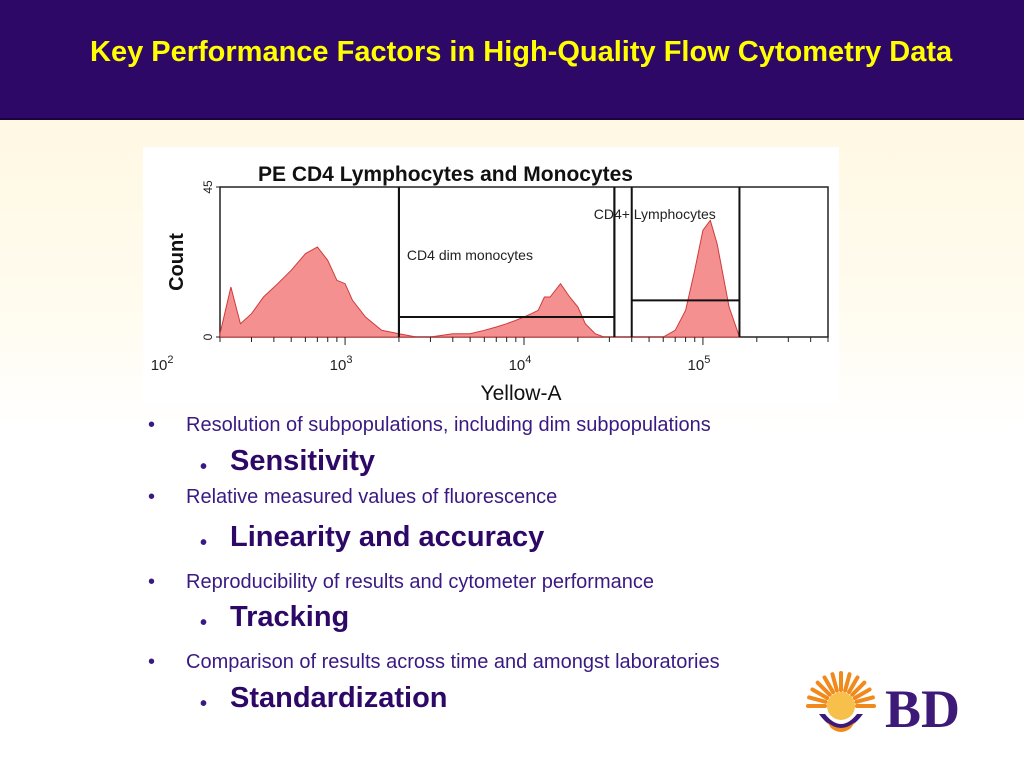 This screenshot has height=768, width=1024. Describe the element at coordinates (290, 617) in the screenshot. I see `sub-bullet-text: Tracking` at that location.